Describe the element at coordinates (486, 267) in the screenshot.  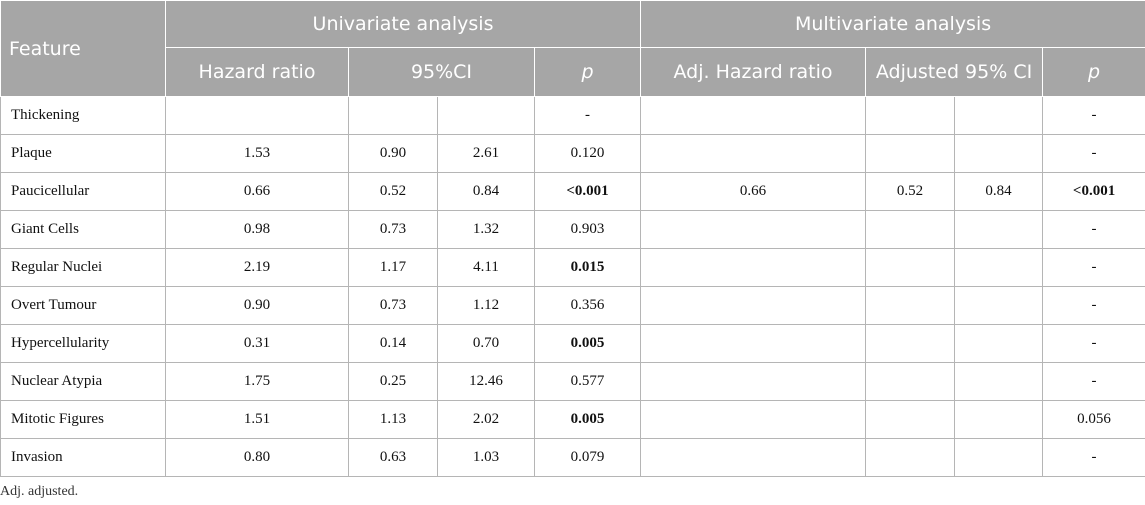
I see `ci-upper-cell: 4.11` at that location.